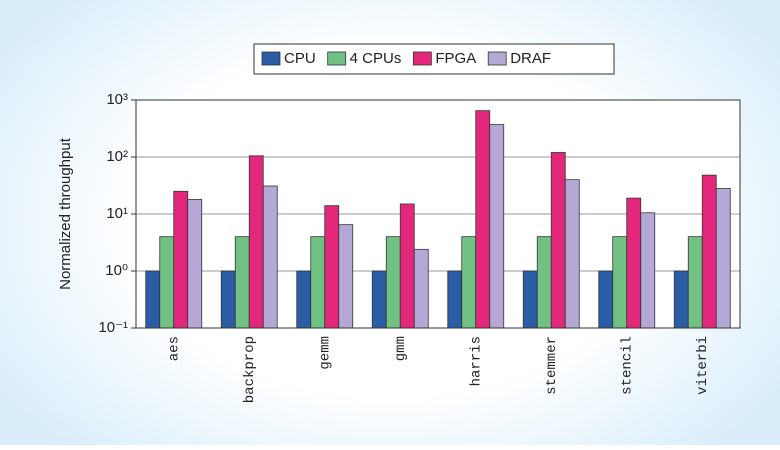  Describe the element at coordinates (174, 348) in the screenshot. I see `x-tick-label: aes` at that location.